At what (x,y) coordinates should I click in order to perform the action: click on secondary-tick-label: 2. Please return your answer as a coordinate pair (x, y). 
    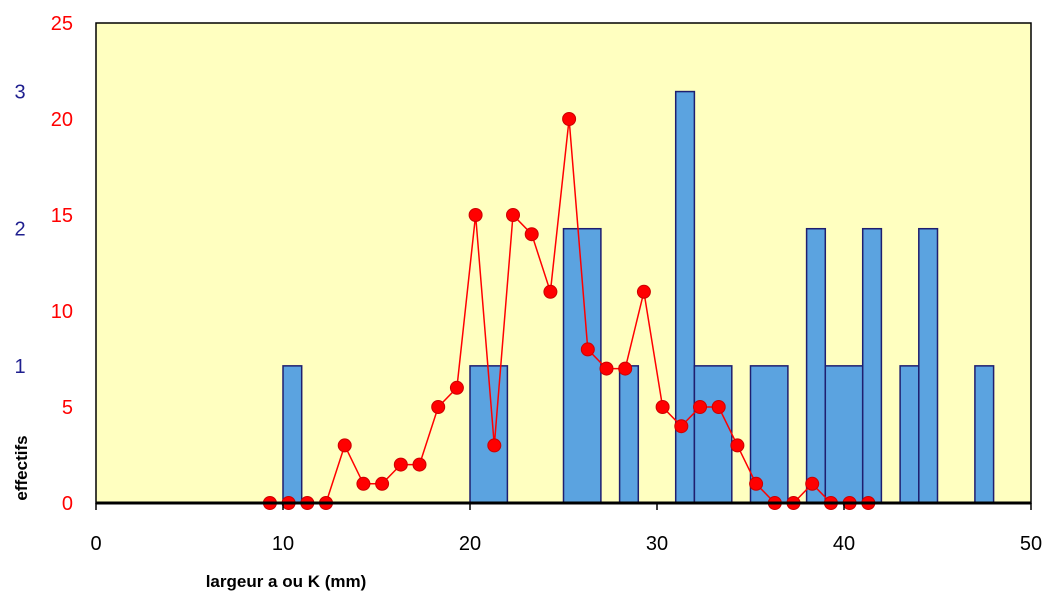
    Looking at the image, I should click on (19, 230).